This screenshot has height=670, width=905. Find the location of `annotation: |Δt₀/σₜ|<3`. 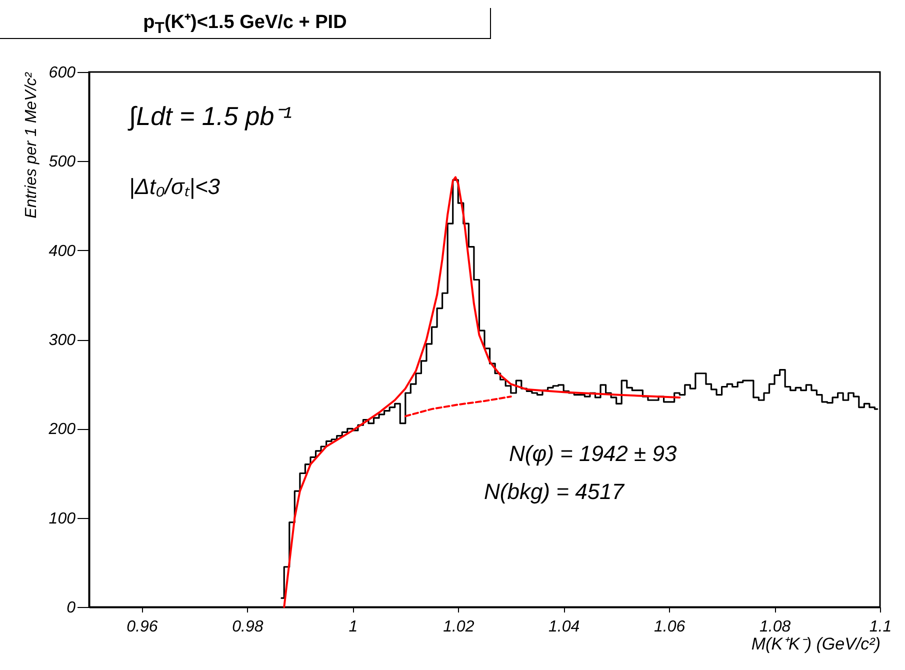

annotation: |Δt₀/σₜ|<3 is located at coordinates (175, 186).